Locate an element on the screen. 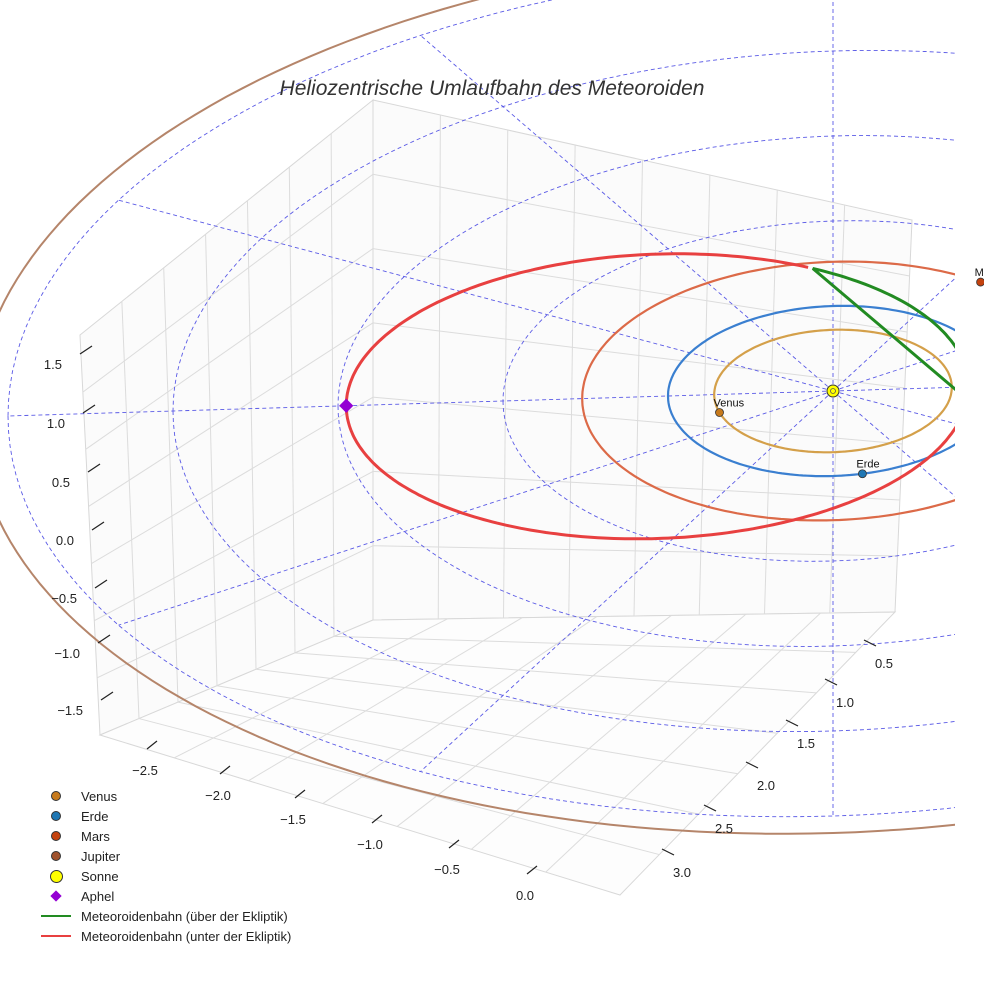 This screenshot has width=984, height=984. planet-marker-venus is located at coordinates (719, 412).